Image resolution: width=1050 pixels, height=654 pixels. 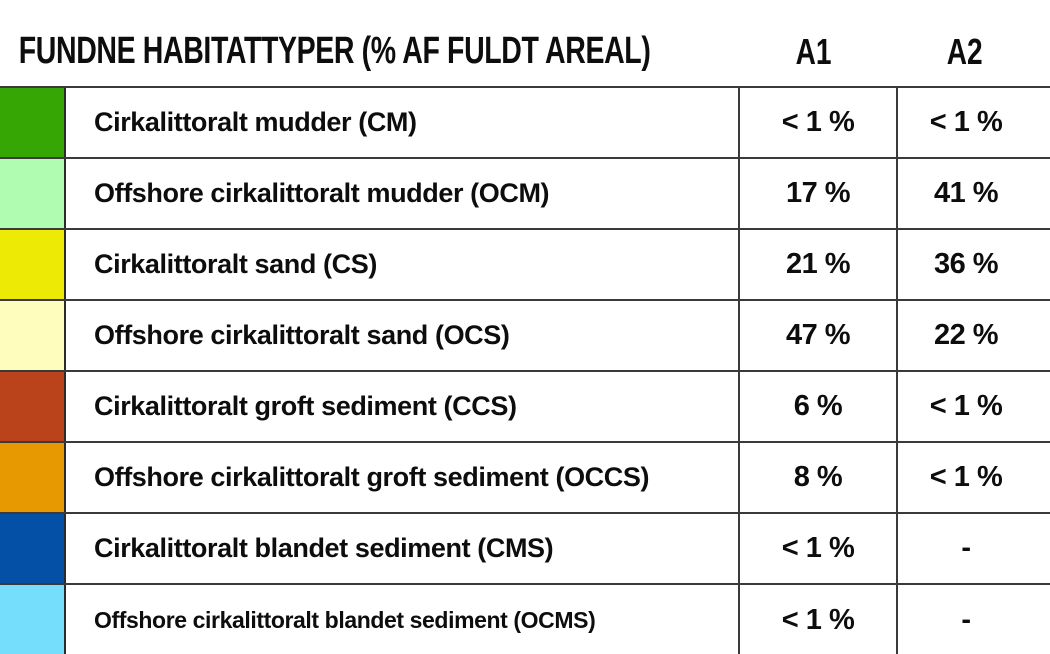 What do you see at coordinates (964, 51) in the screenshot?
I see `column-header-a2: A2` at bounding box center [964, 51].